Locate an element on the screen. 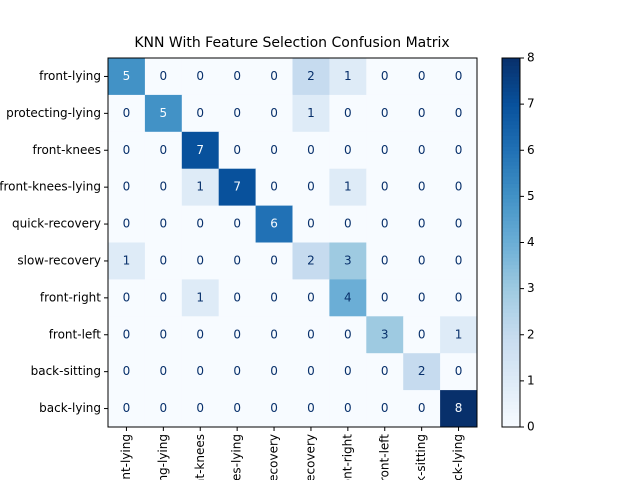 This screenshot has width=640, height=480. colorbar-tick-label: 4 is located at coordinates (531, 242).